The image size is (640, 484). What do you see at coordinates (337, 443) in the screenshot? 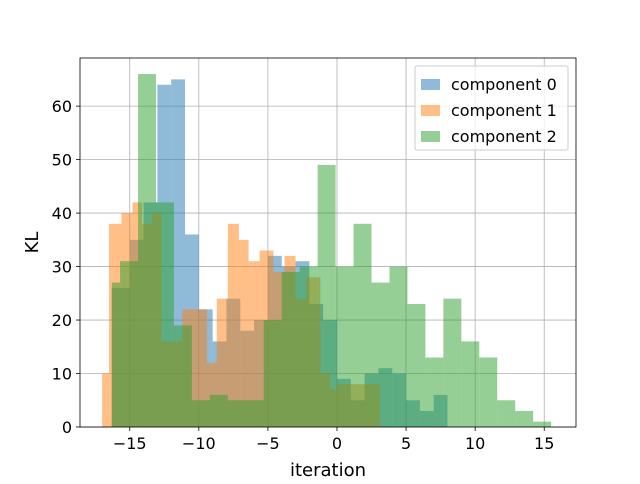
I see `x-tick-label: 0` at bounding box center [337, 443].